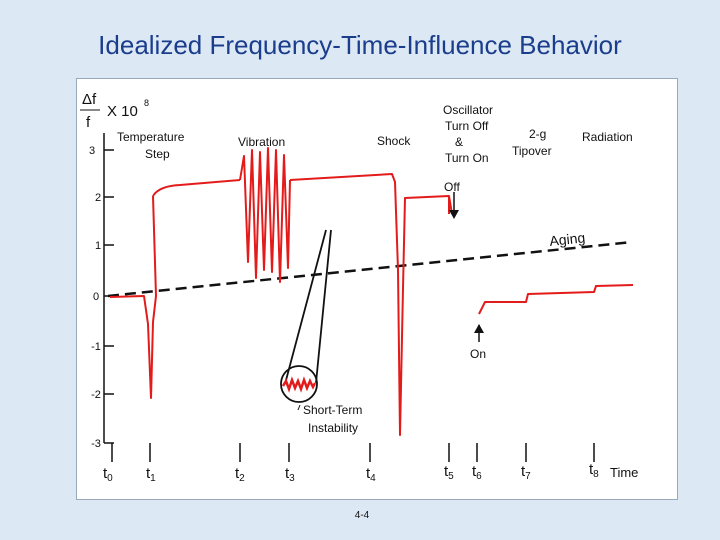 Image resolution: width=720 pixels, height=540 pixels. Describe the element at coordinates (98, 246) in the screenshot. I see `y-tick-label: 1` at that location.